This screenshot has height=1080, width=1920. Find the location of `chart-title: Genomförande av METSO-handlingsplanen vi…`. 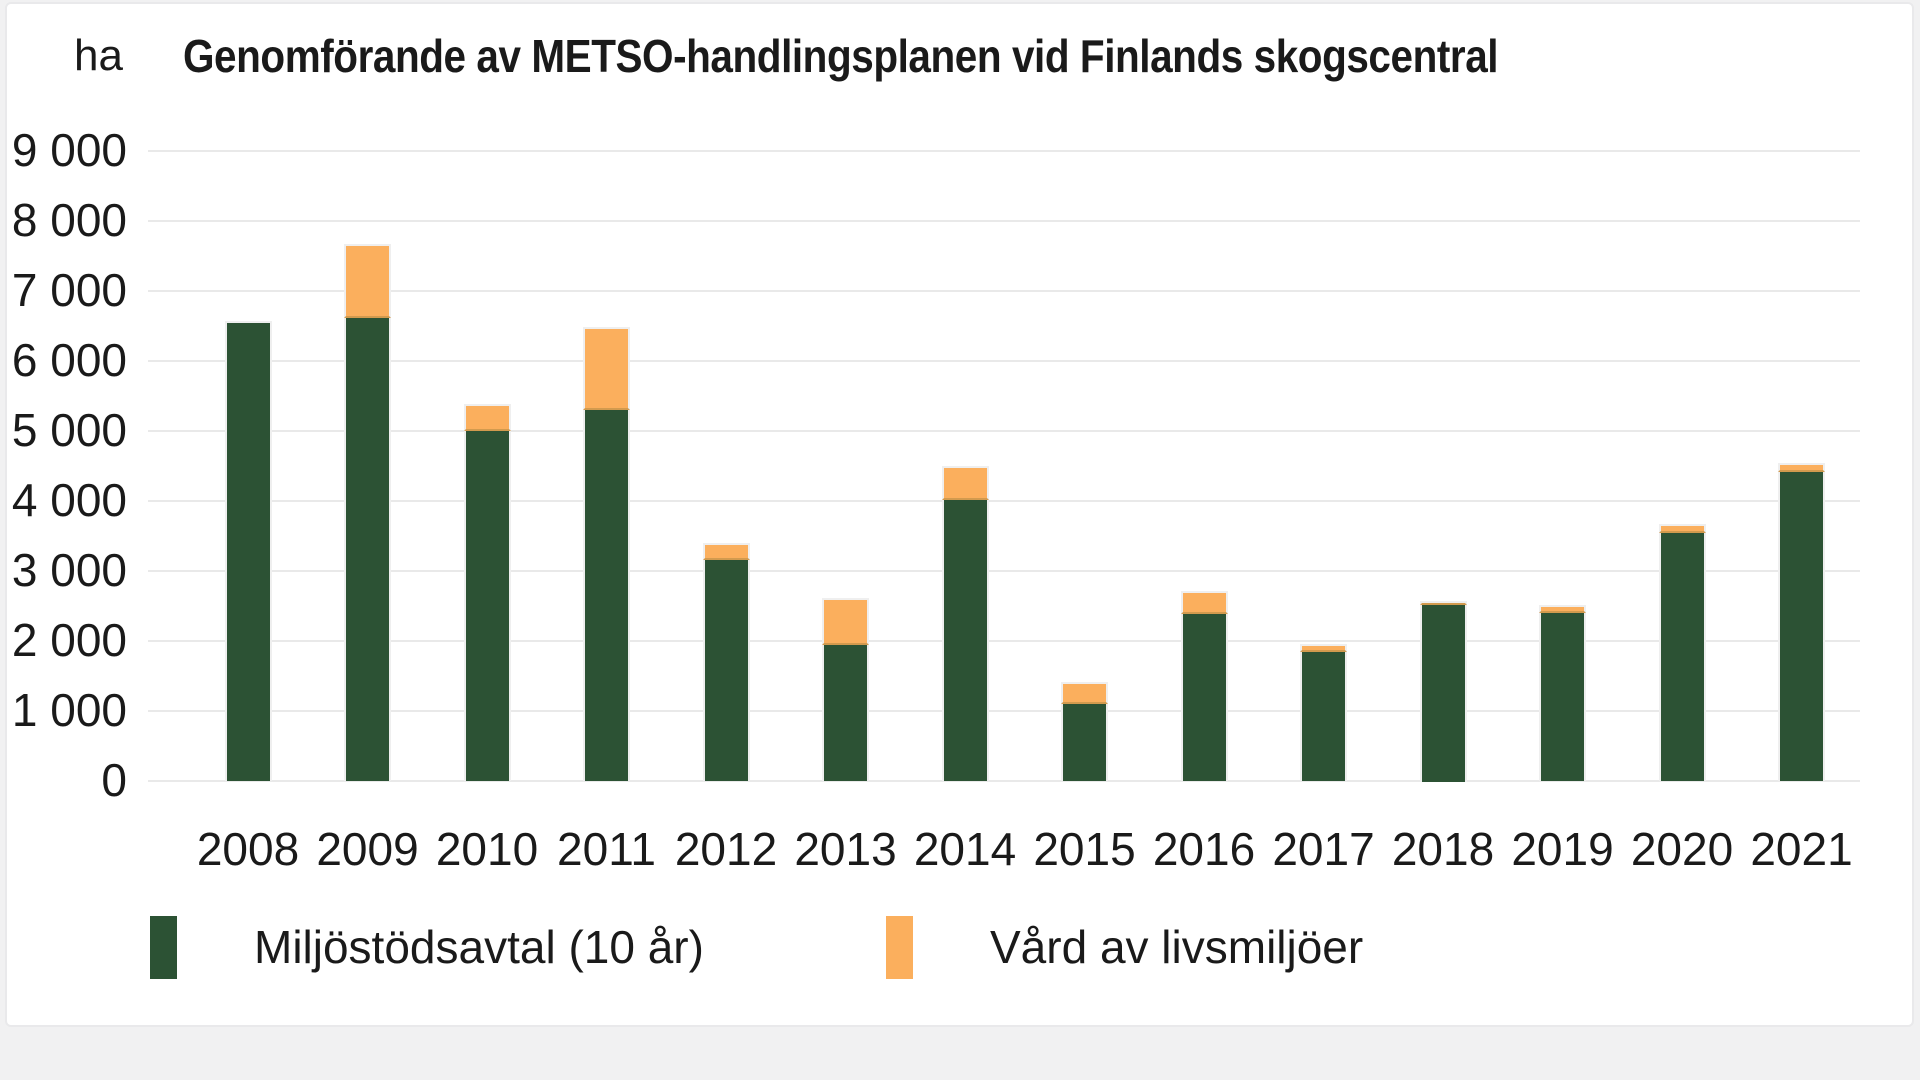

chart-title: Genomförande av METSO-handlingsplanen vi… is located at coordinates (841, 56).